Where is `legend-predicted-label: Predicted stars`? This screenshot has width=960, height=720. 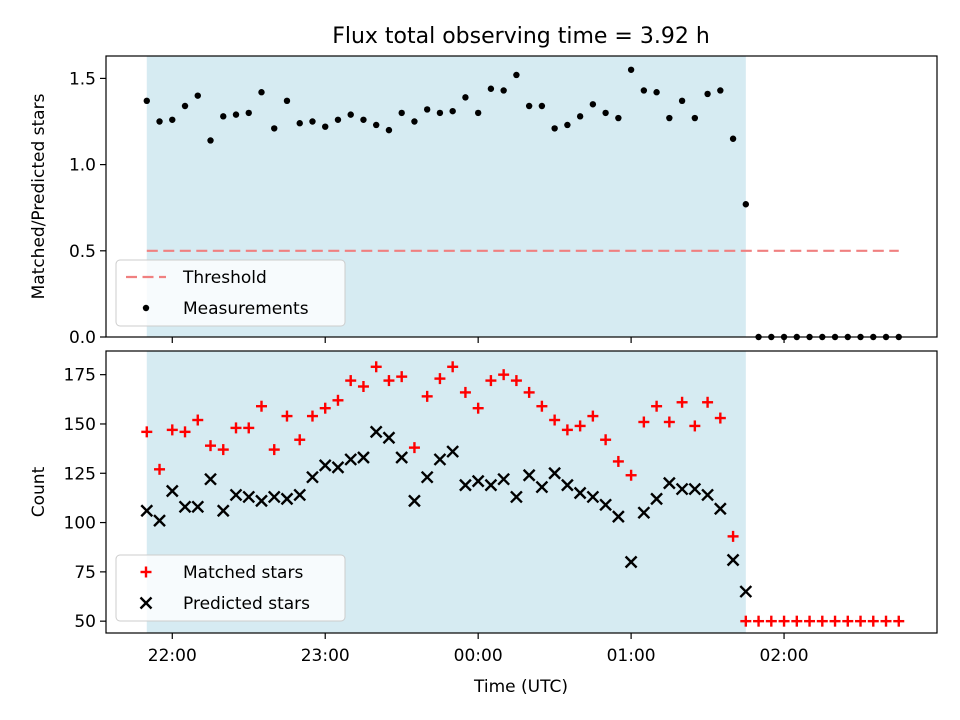
legend-predicted-label: Predicted stars is located at coordinates (246, 604).